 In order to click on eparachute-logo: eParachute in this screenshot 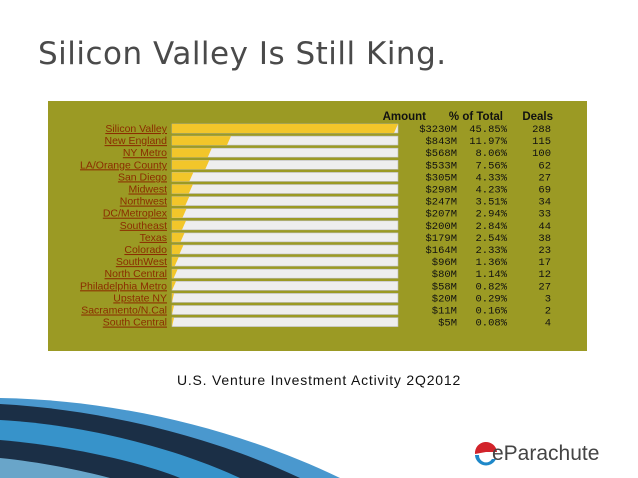, I will do `click(547, 456)`.